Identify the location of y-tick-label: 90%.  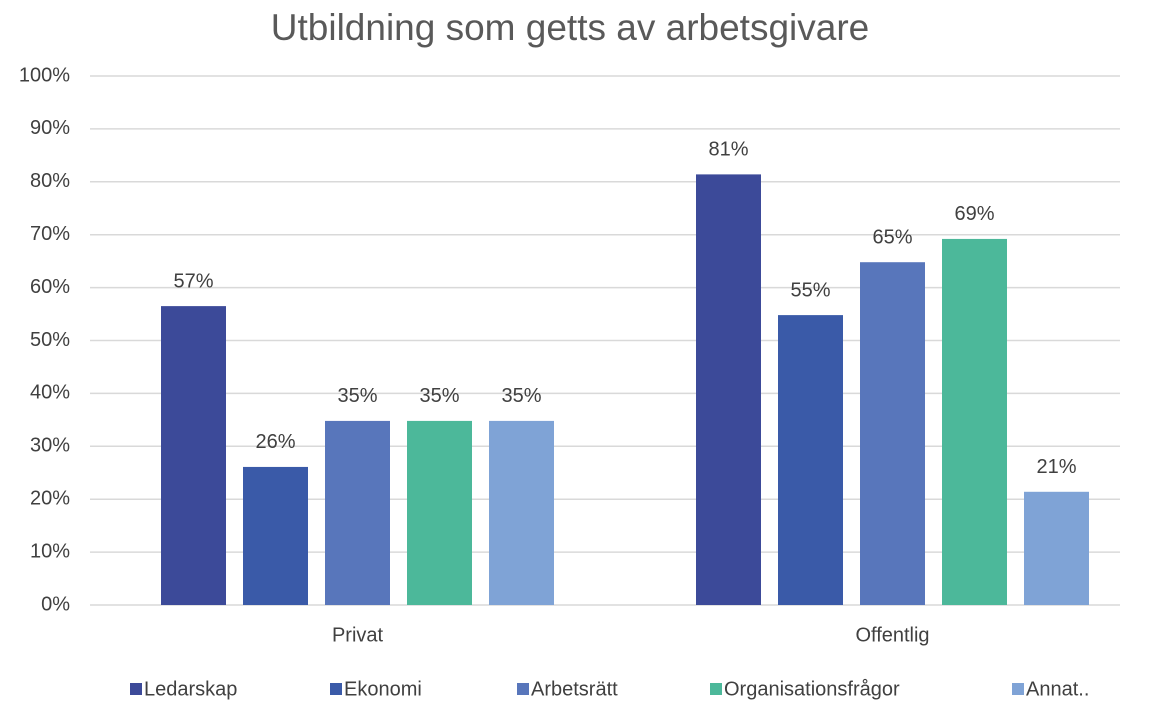
(50, 128).